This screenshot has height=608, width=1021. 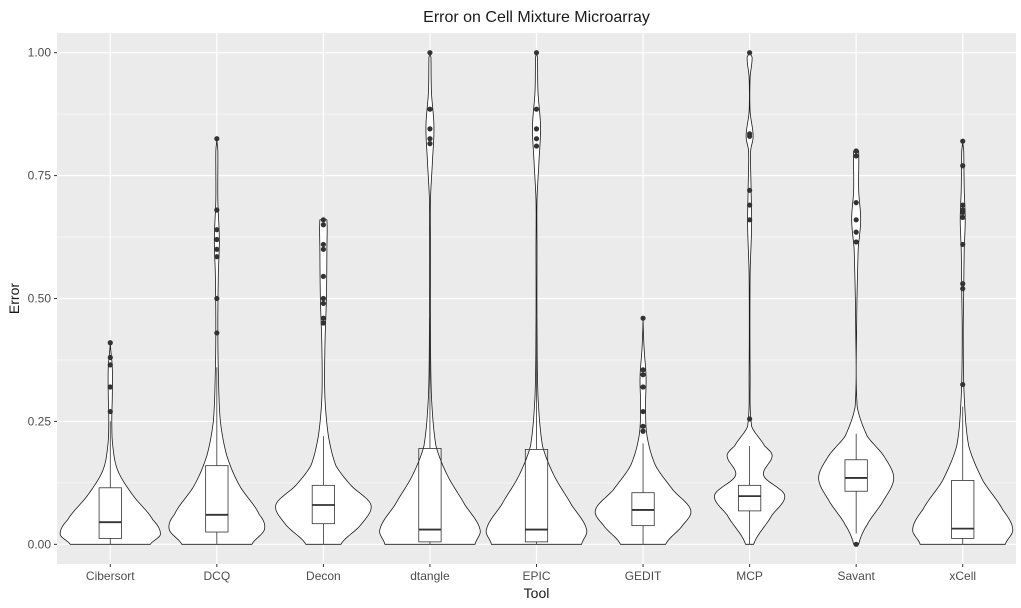 I want to click on y-tick-label: 0.50, so click(x=40, y=299).